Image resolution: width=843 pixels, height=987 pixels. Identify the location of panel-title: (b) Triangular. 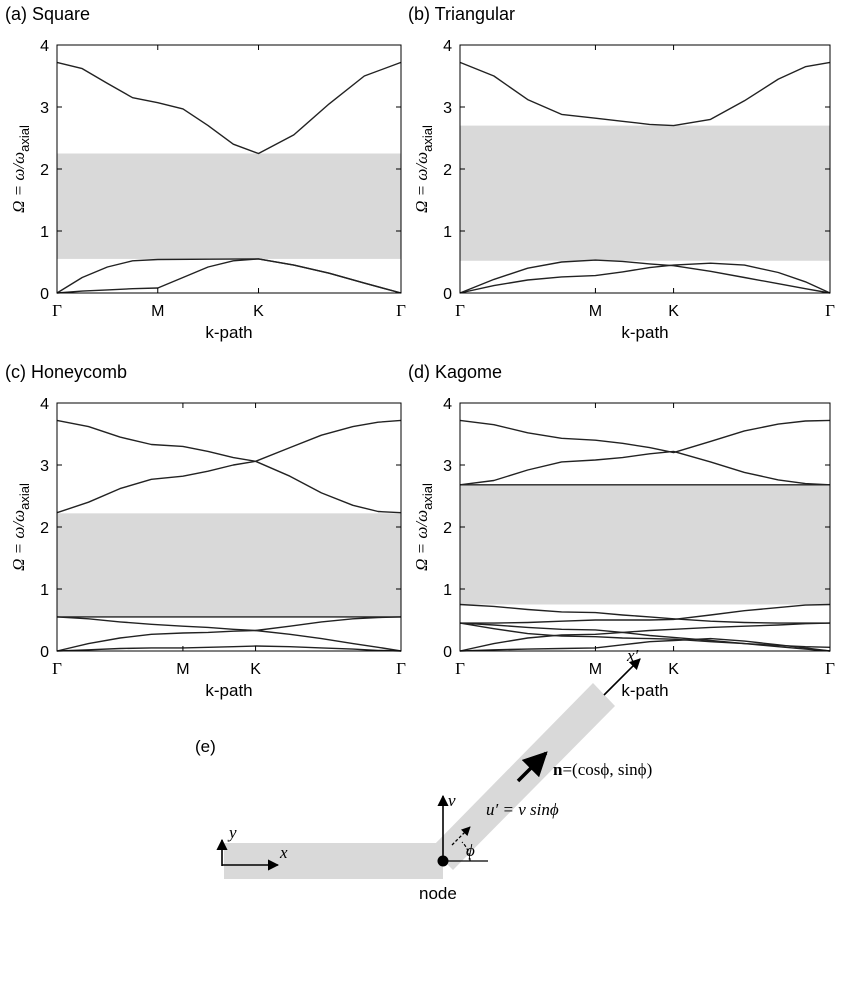
(461, 14).